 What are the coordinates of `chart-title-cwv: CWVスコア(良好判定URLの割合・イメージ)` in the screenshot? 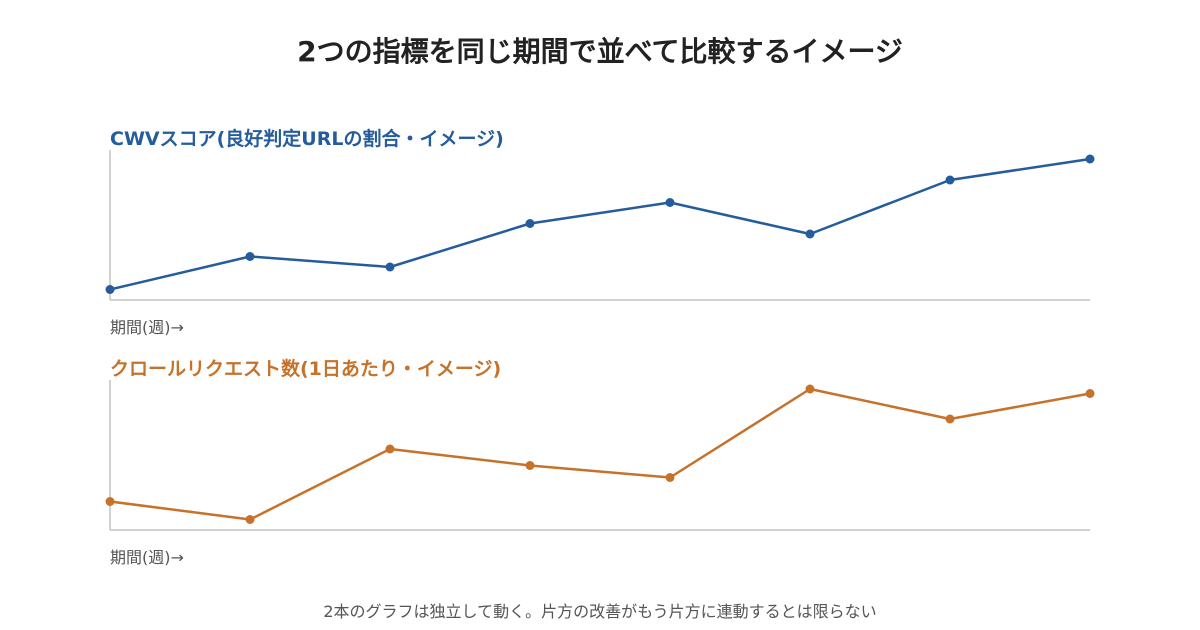 It's located at (307, 139).